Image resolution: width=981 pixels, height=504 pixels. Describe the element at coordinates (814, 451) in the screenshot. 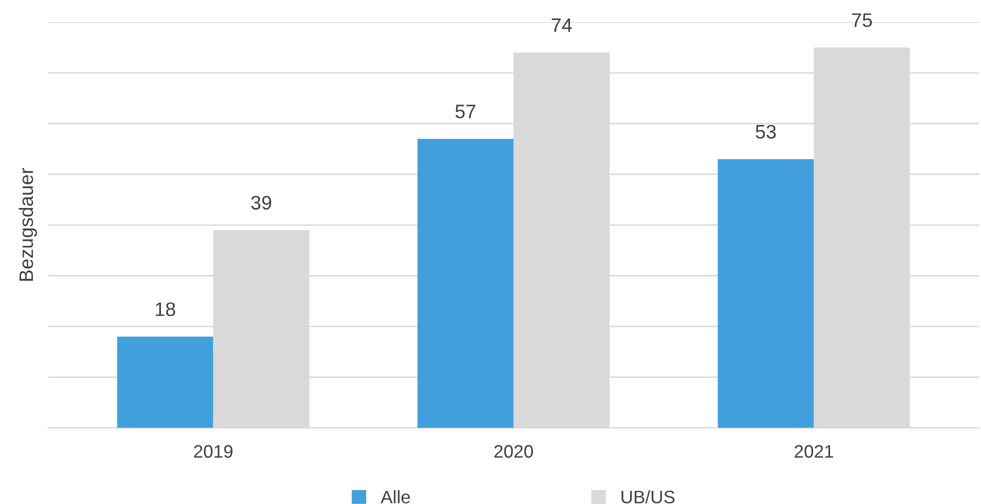

I see `x-tick-label: 2021` at that location.